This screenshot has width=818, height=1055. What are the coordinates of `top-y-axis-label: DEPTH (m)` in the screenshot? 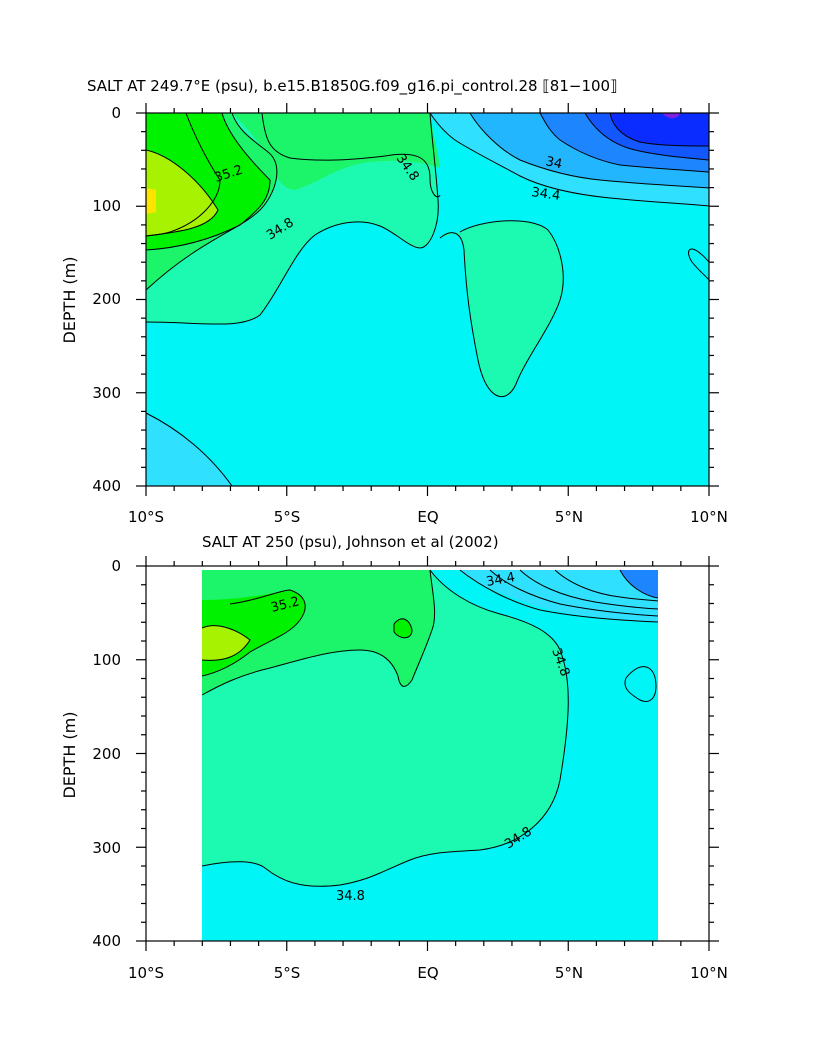 It's located at (69, 299).